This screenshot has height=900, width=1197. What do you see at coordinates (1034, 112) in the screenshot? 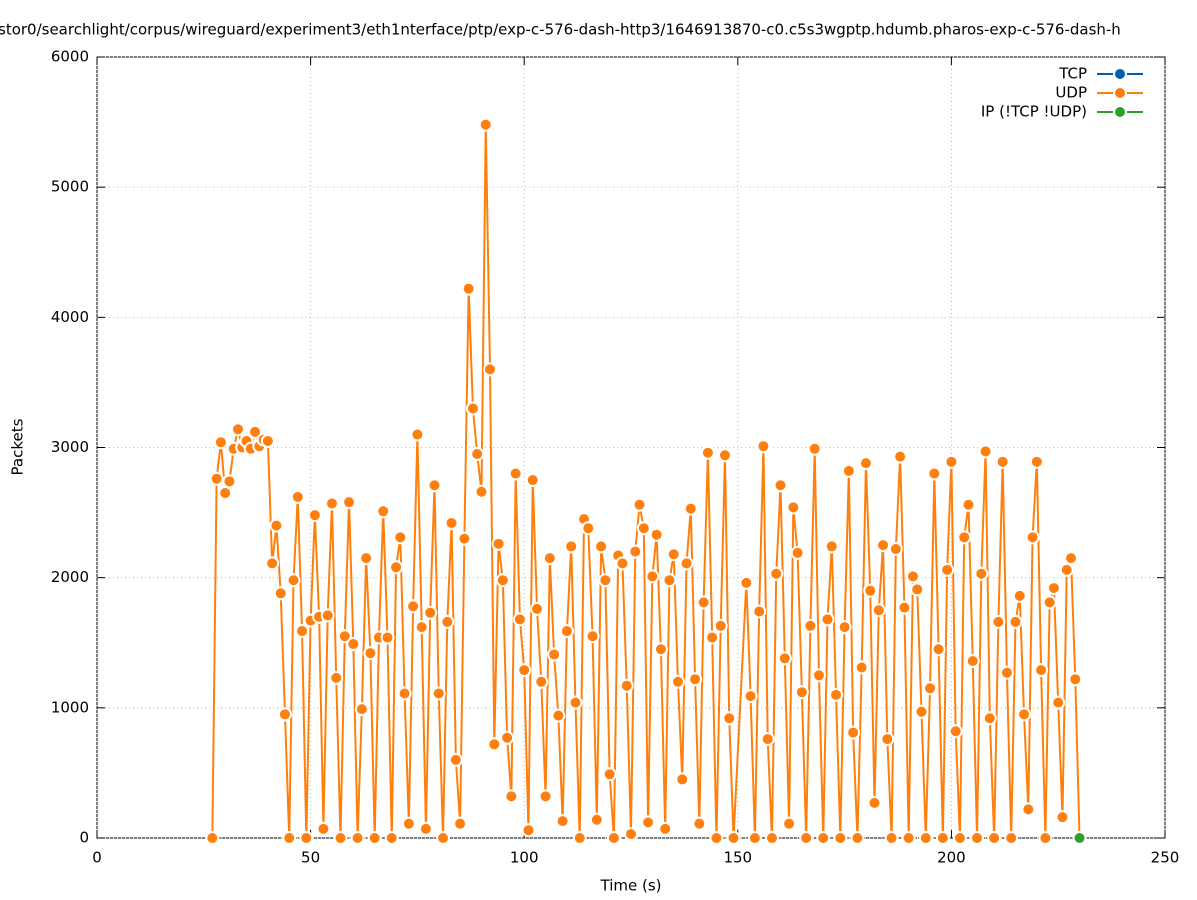
I see `legend-label: IP (!TCP !UDP)` at bounding box center [1034, 112].